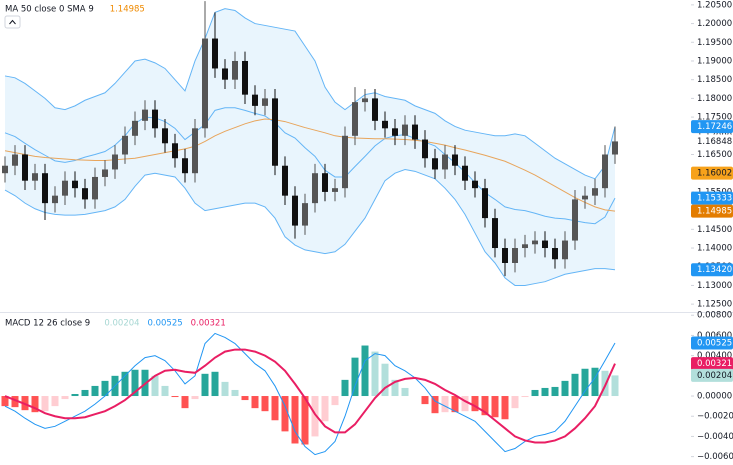 Image resolution: width=733 pixels, height=465 pixels. What do you see at coordinates (714, 212) in the screenshot?
I see `price-marker-label: 1.14985` at bounding box center [714, 212].